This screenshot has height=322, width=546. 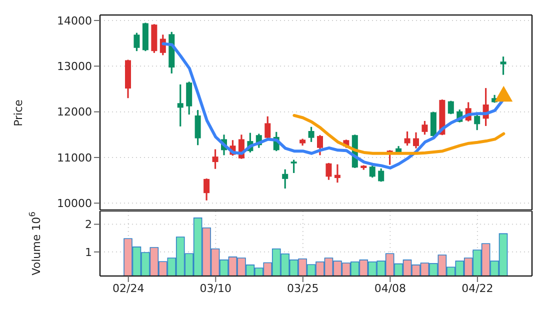 I want to click on y-tick-label: 10000, so click(x=74, y=203).